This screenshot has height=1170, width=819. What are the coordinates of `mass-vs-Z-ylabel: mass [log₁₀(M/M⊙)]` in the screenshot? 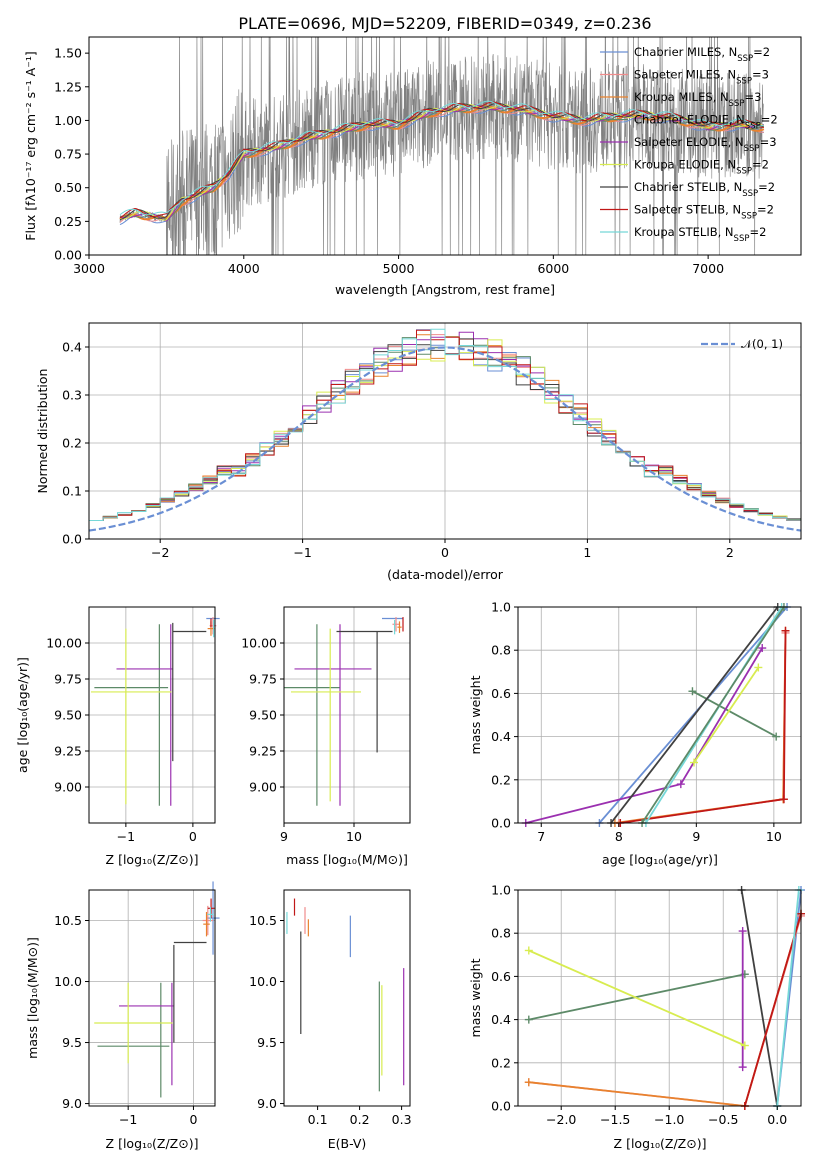 It's located at (32, 998).